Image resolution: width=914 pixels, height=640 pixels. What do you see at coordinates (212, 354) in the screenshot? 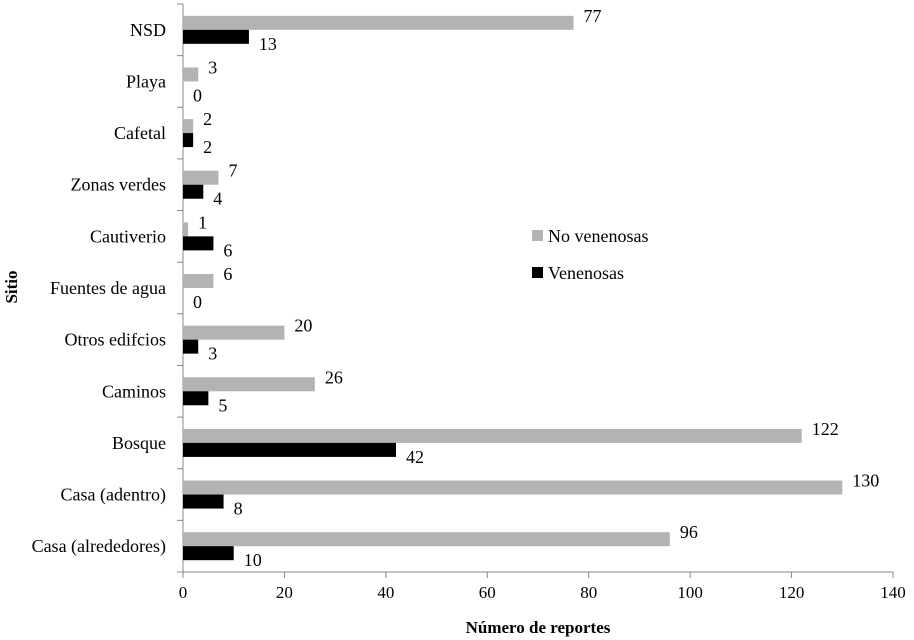
I see `data-label-venenosas: 3` at bounding box center [212, 354].